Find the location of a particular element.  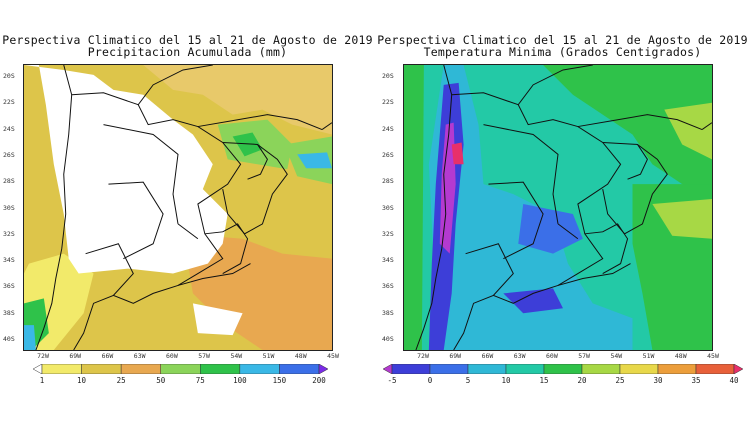

temp-magenta-spot is located at coordinates (457, 153).